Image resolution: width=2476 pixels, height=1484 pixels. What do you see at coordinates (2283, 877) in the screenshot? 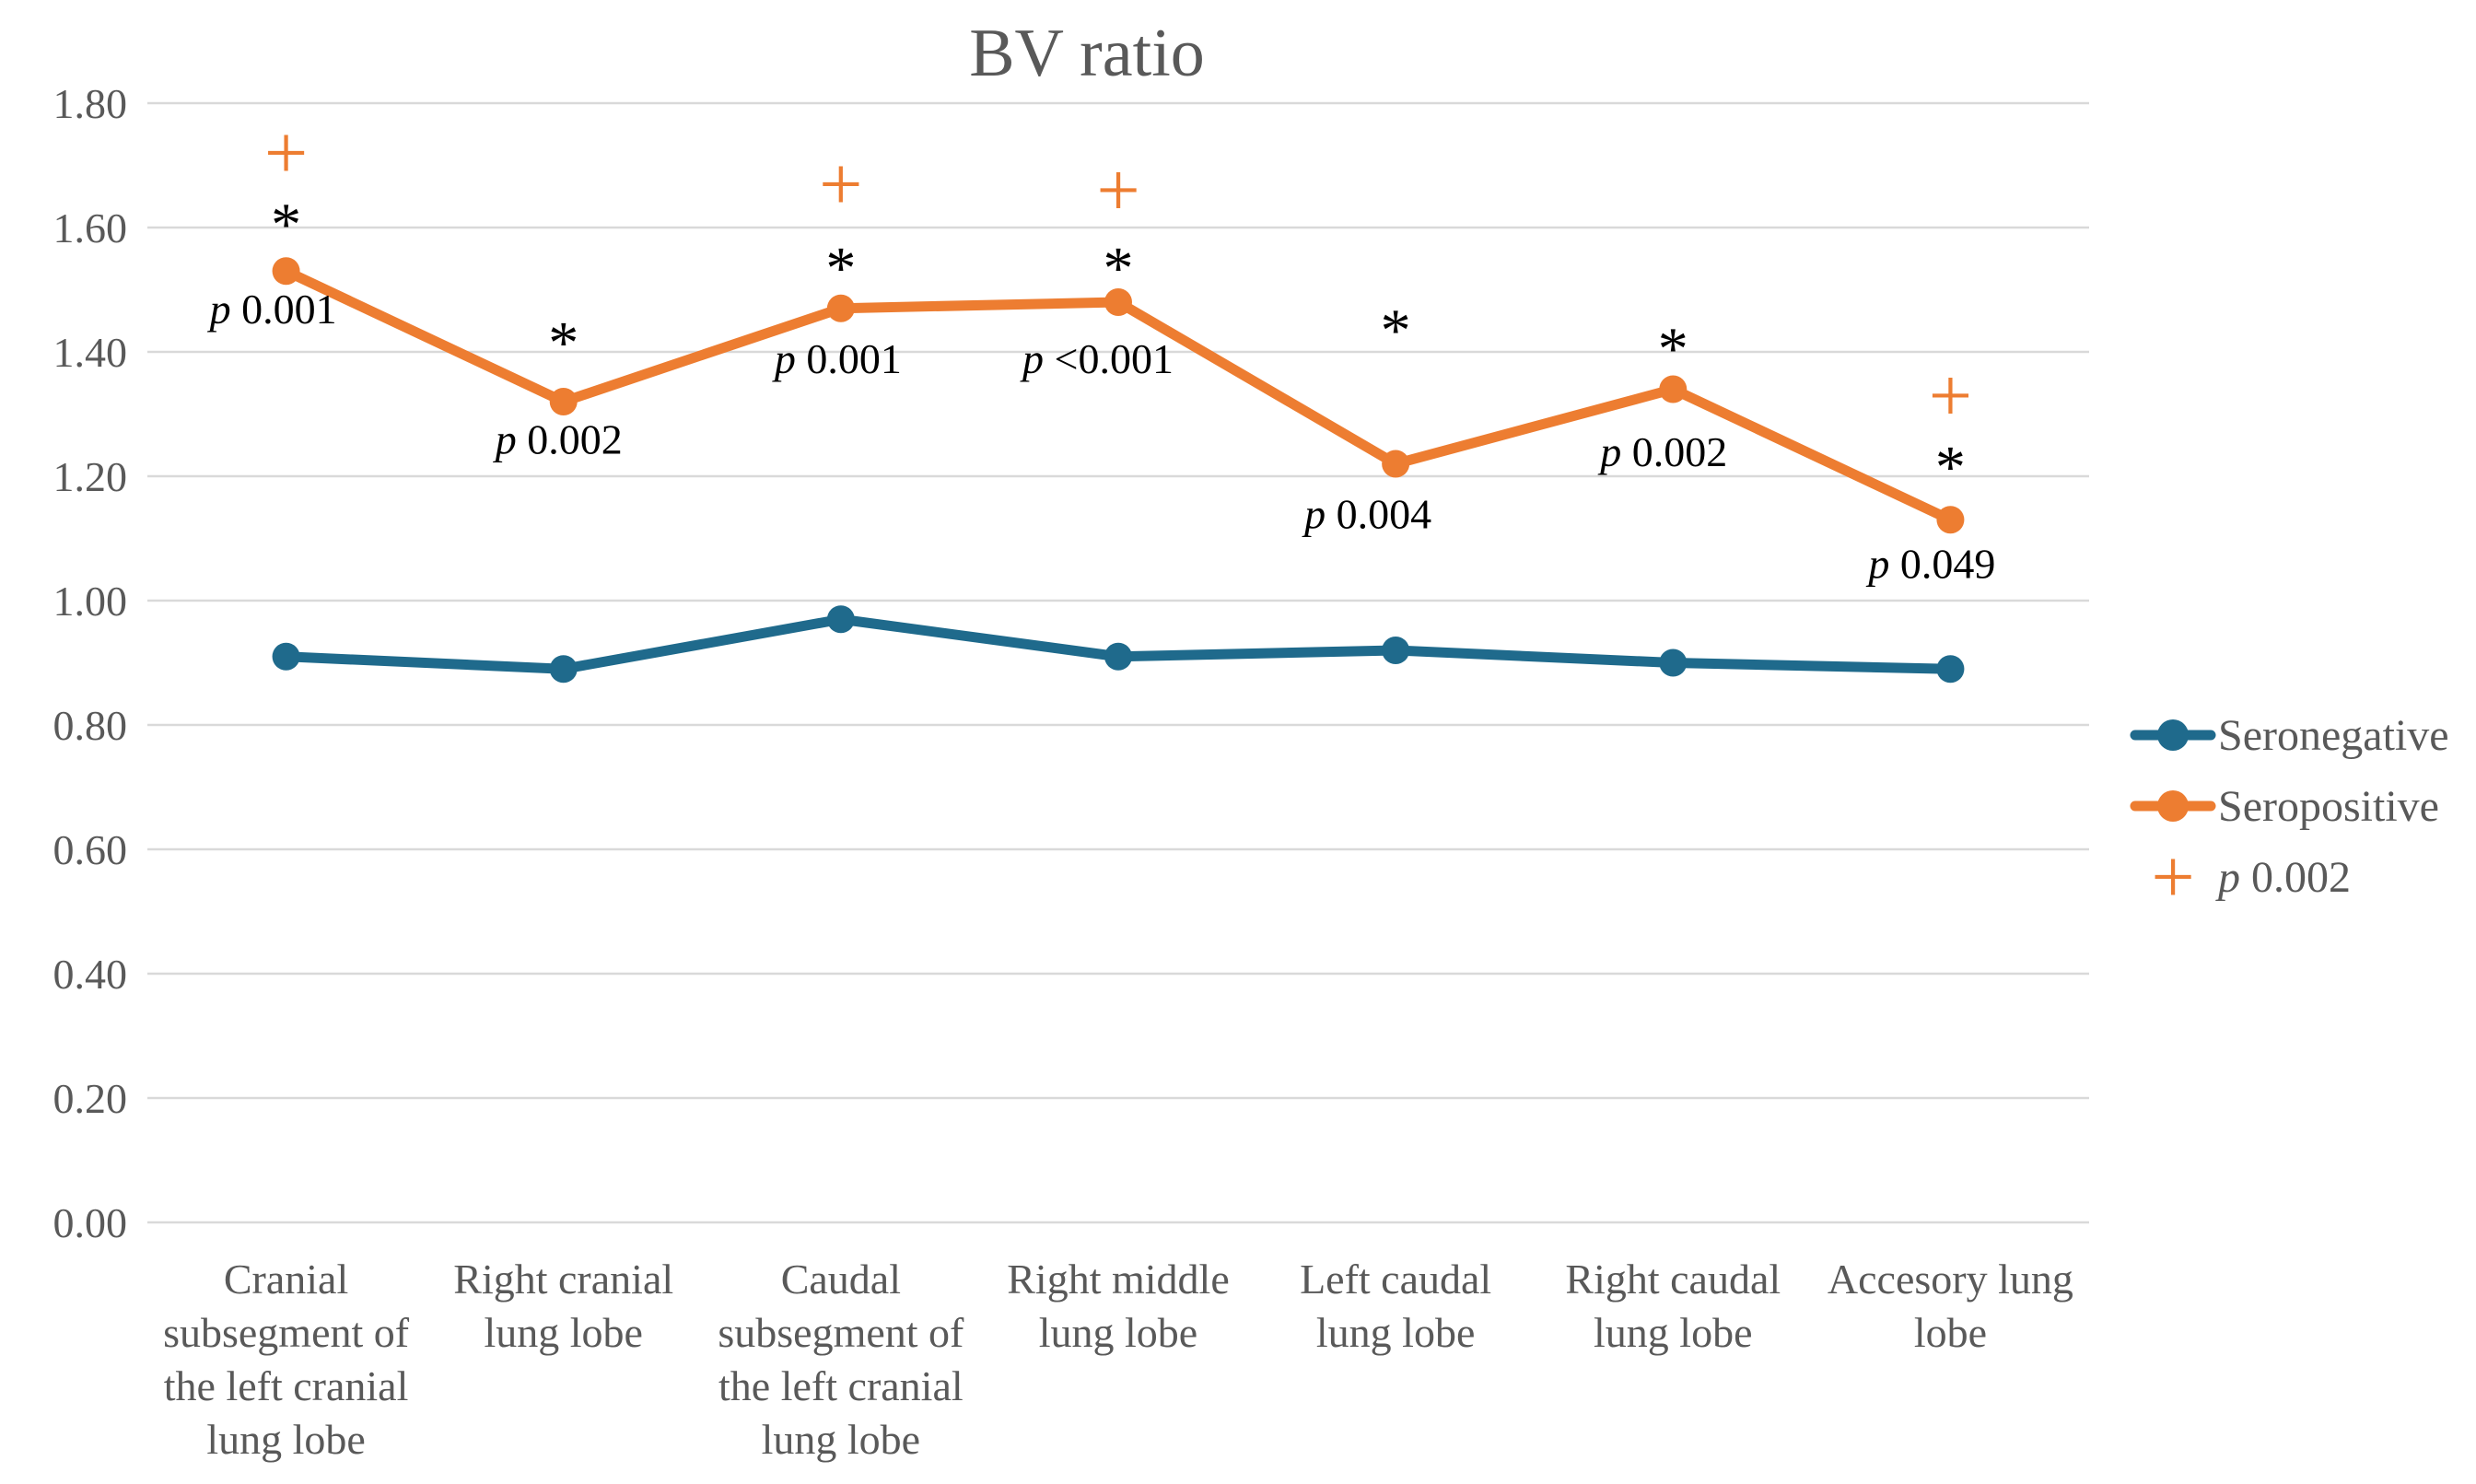
I see `legend-label: p 0.002` at bounding box center [2283, 877].